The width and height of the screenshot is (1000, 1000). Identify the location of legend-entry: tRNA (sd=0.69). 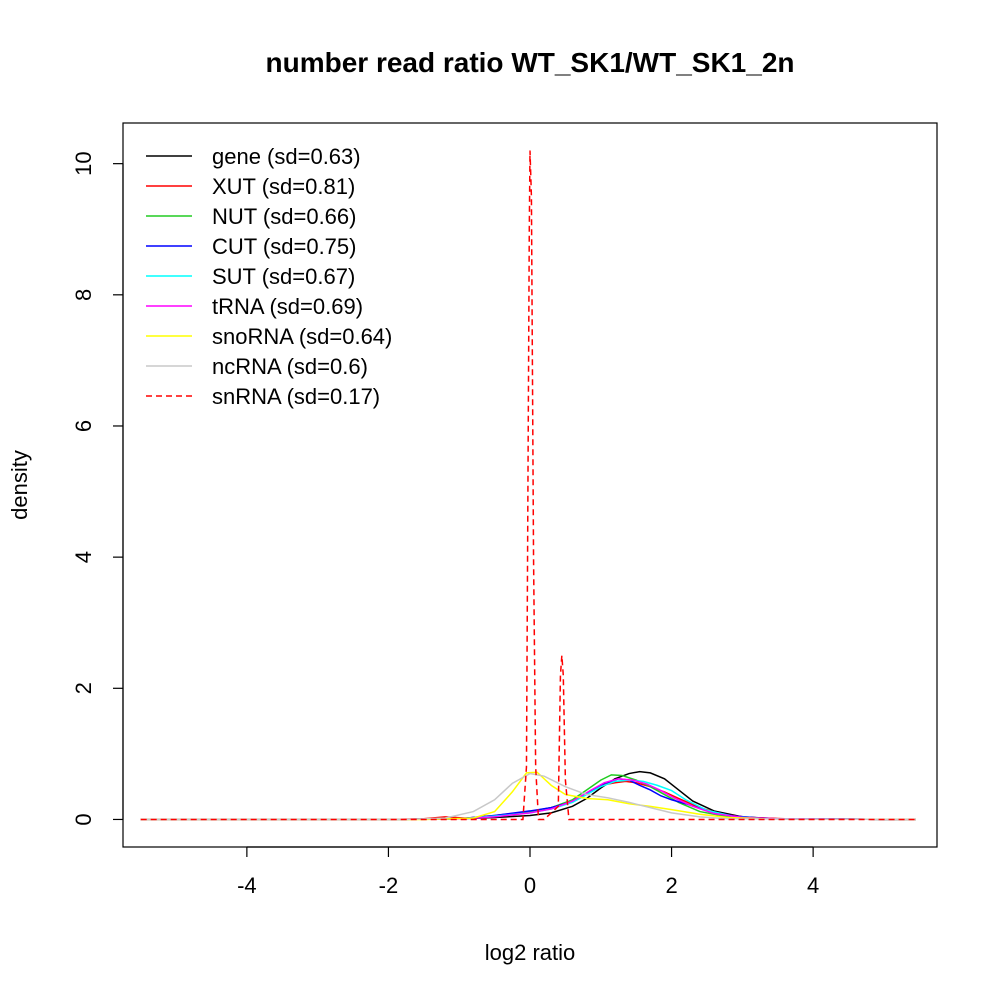
(287, 306).